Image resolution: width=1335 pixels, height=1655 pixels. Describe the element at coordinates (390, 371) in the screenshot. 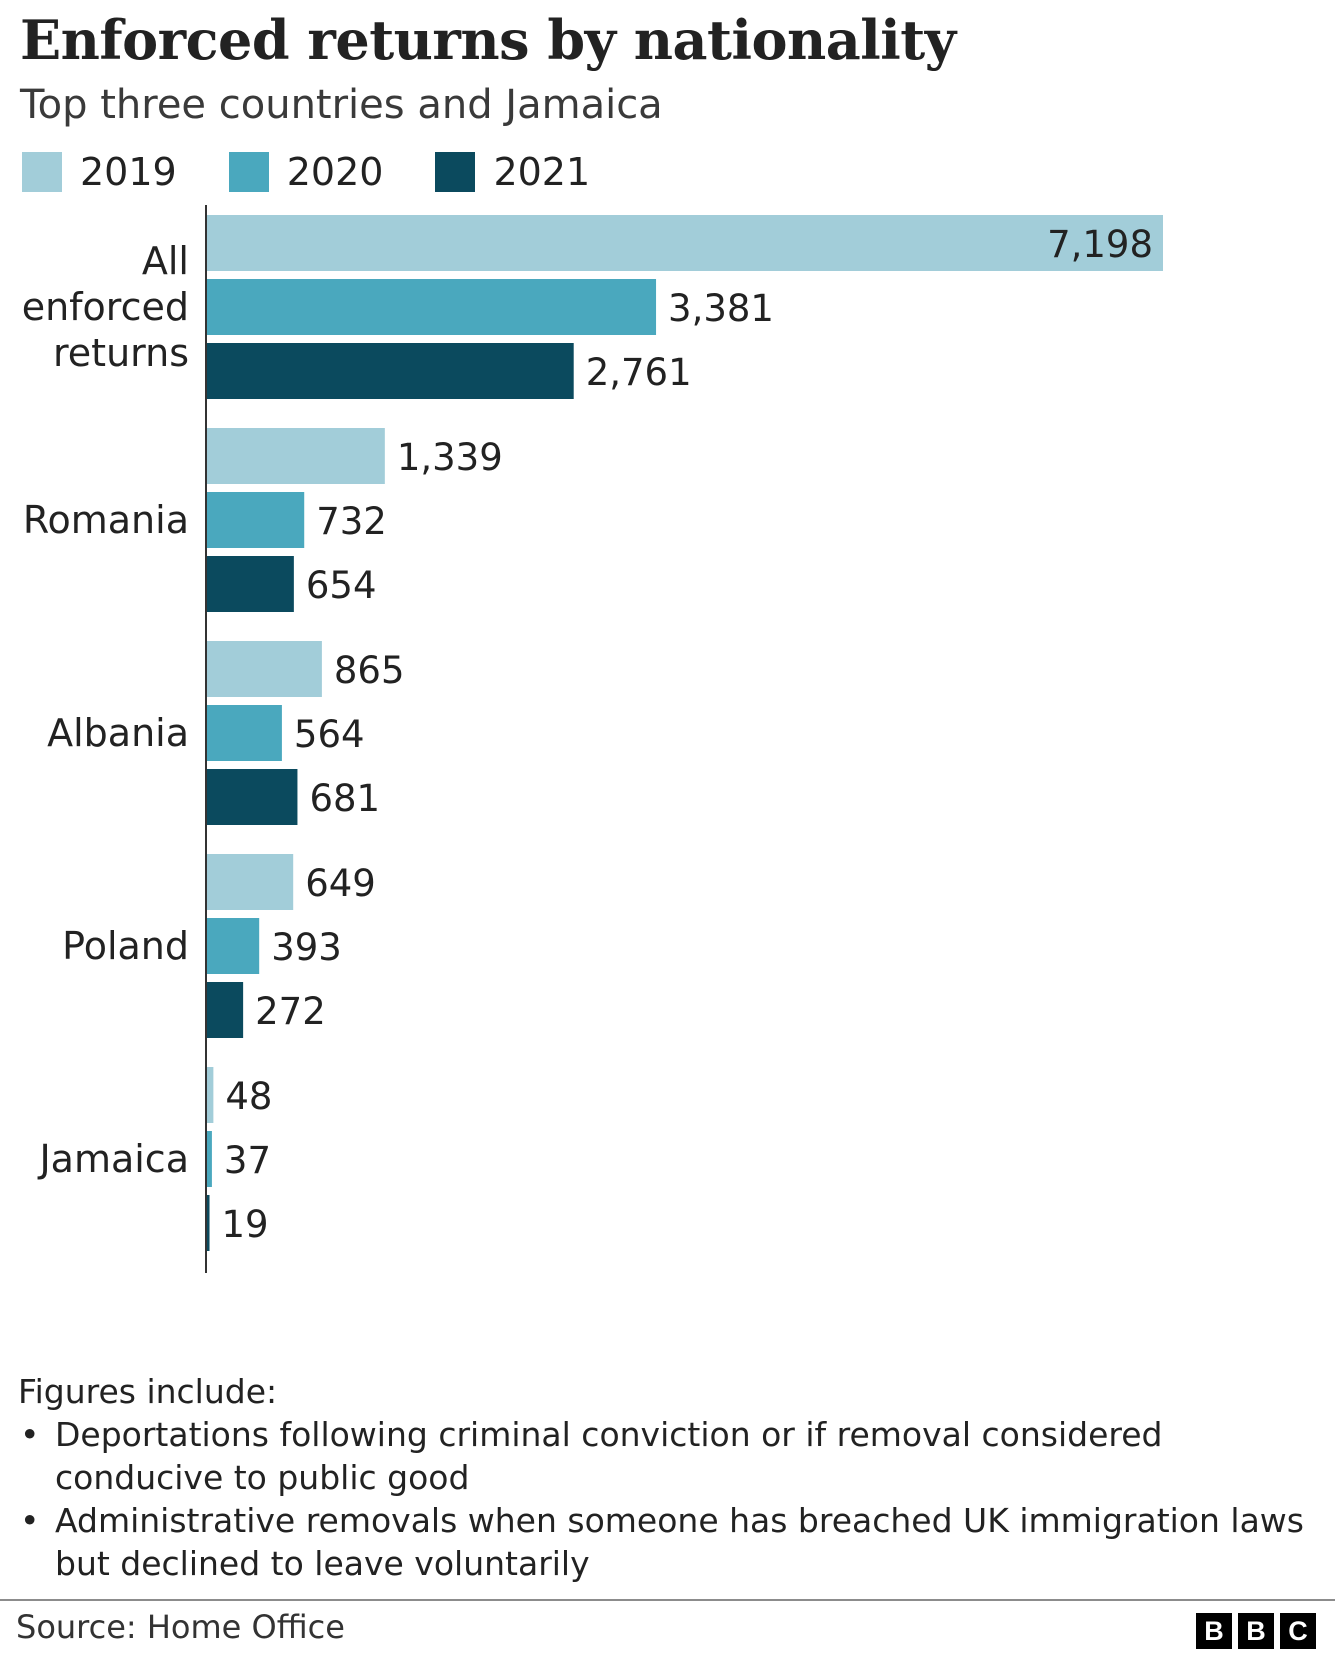

I see `bar-all-enforced-returns-2021` at that location.